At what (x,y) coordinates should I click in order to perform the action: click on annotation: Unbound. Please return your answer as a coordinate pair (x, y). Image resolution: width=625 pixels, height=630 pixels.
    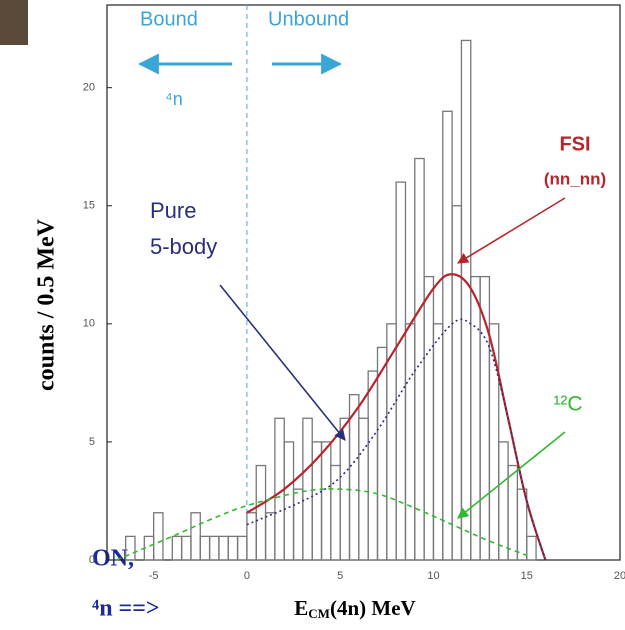
    Looking at the image, I should click on (308, 19).